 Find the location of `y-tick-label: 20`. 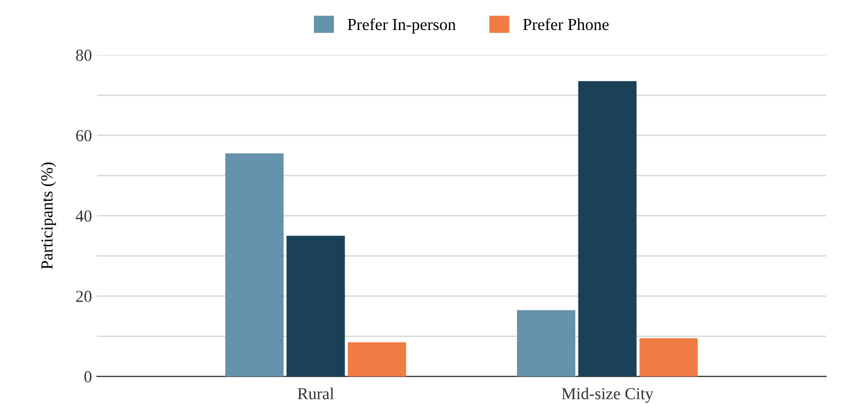

y-tick-label: 20 is located at coordinates (84, 296).